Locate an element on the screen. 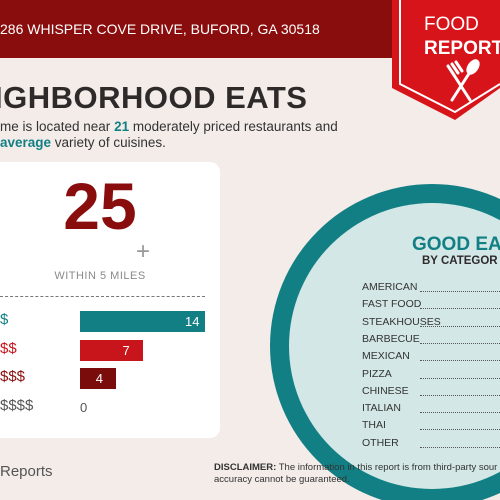 The height and width of the screenshot is (500, 500). badge-border is located at coordinates (449, 57).